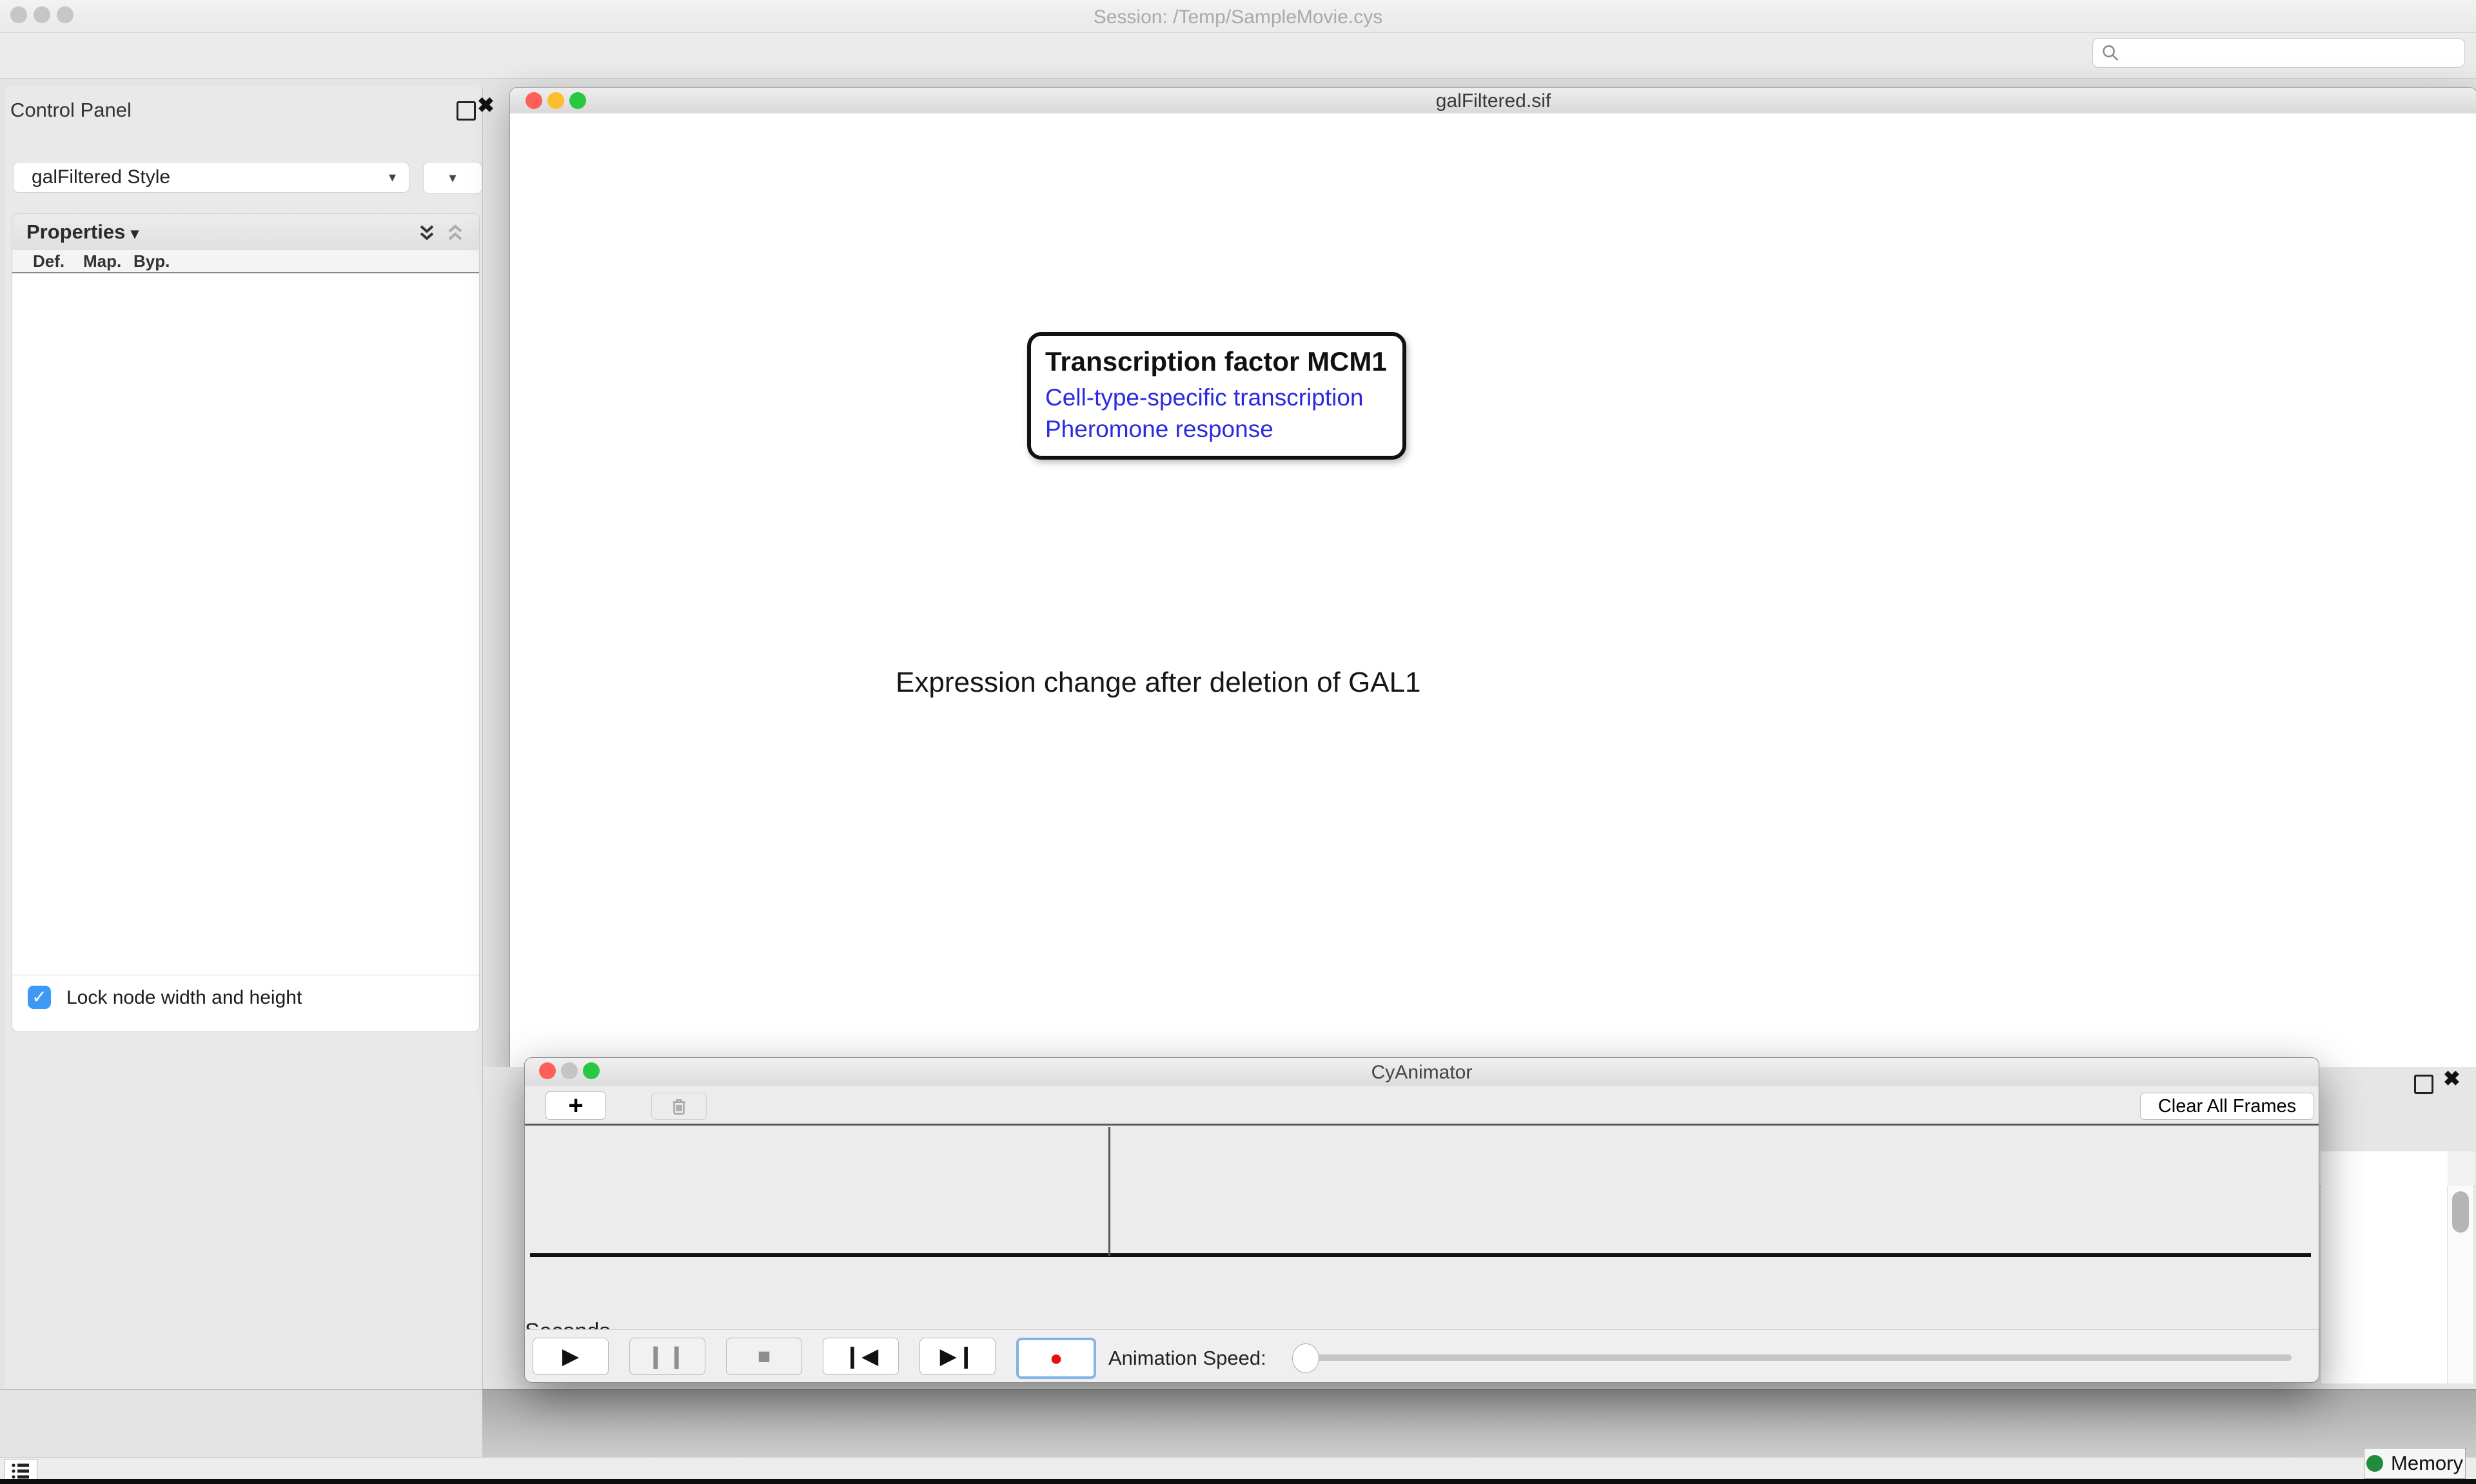 This screenshot has height=1484, width=2476. What do you see at coordinates (2282, 53) in the screenshot?
I see `search-input` at bounding box center [2282, 53].